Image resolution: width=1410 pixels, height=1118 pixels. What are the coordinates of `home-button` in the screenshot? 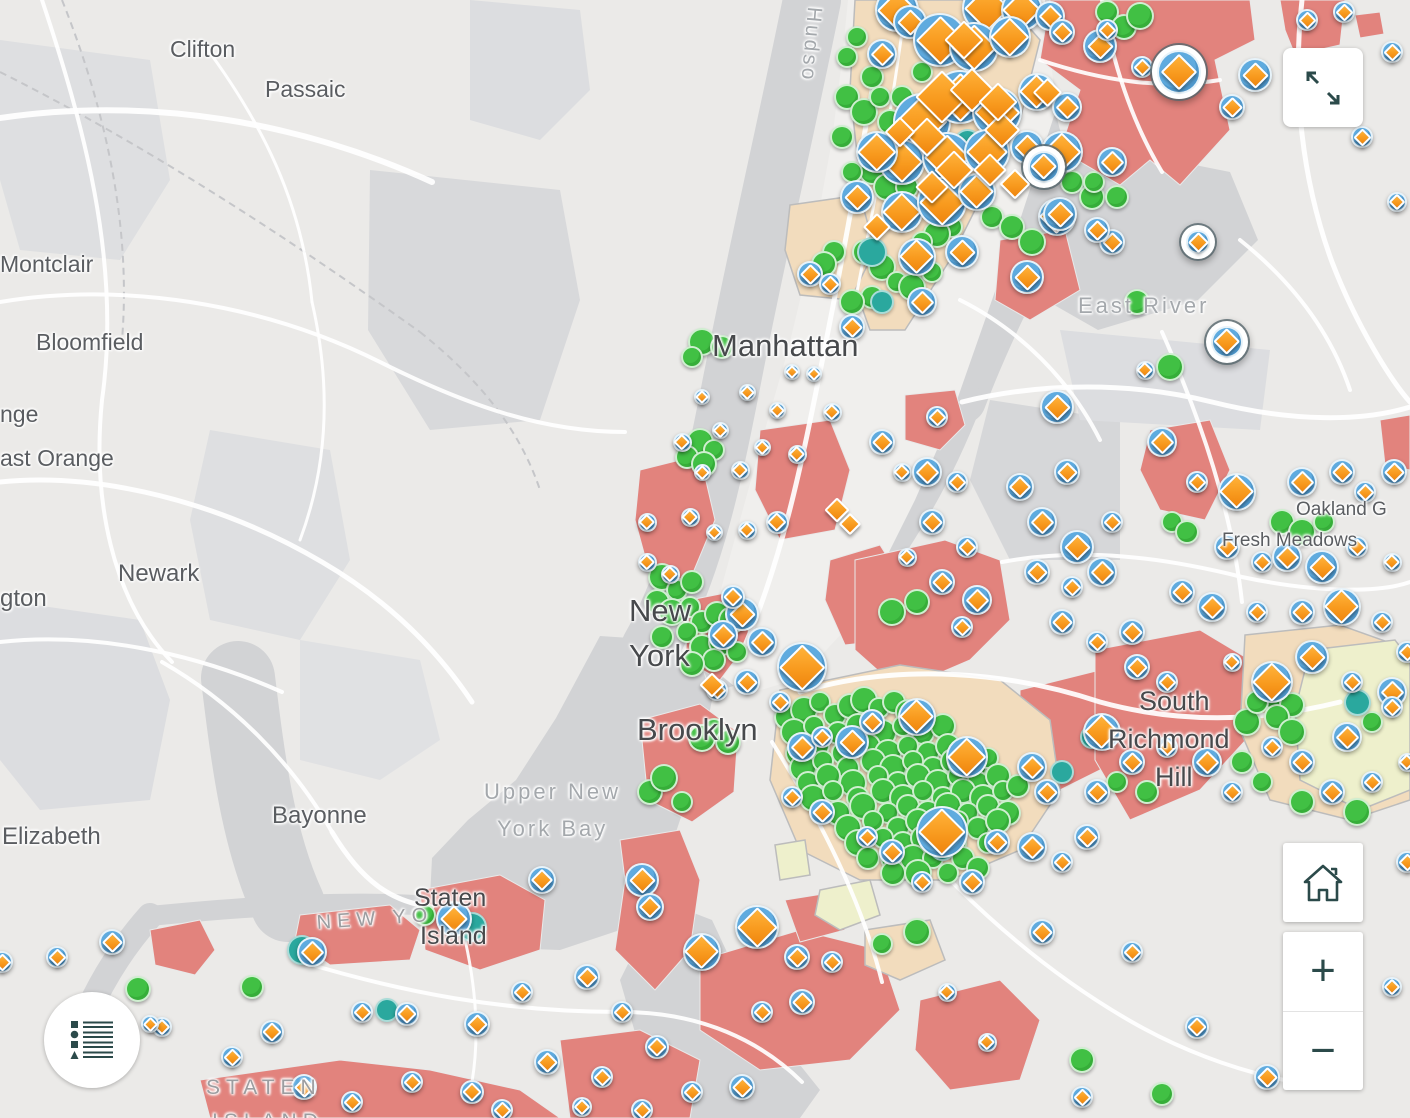 It's located at (1323, 882).